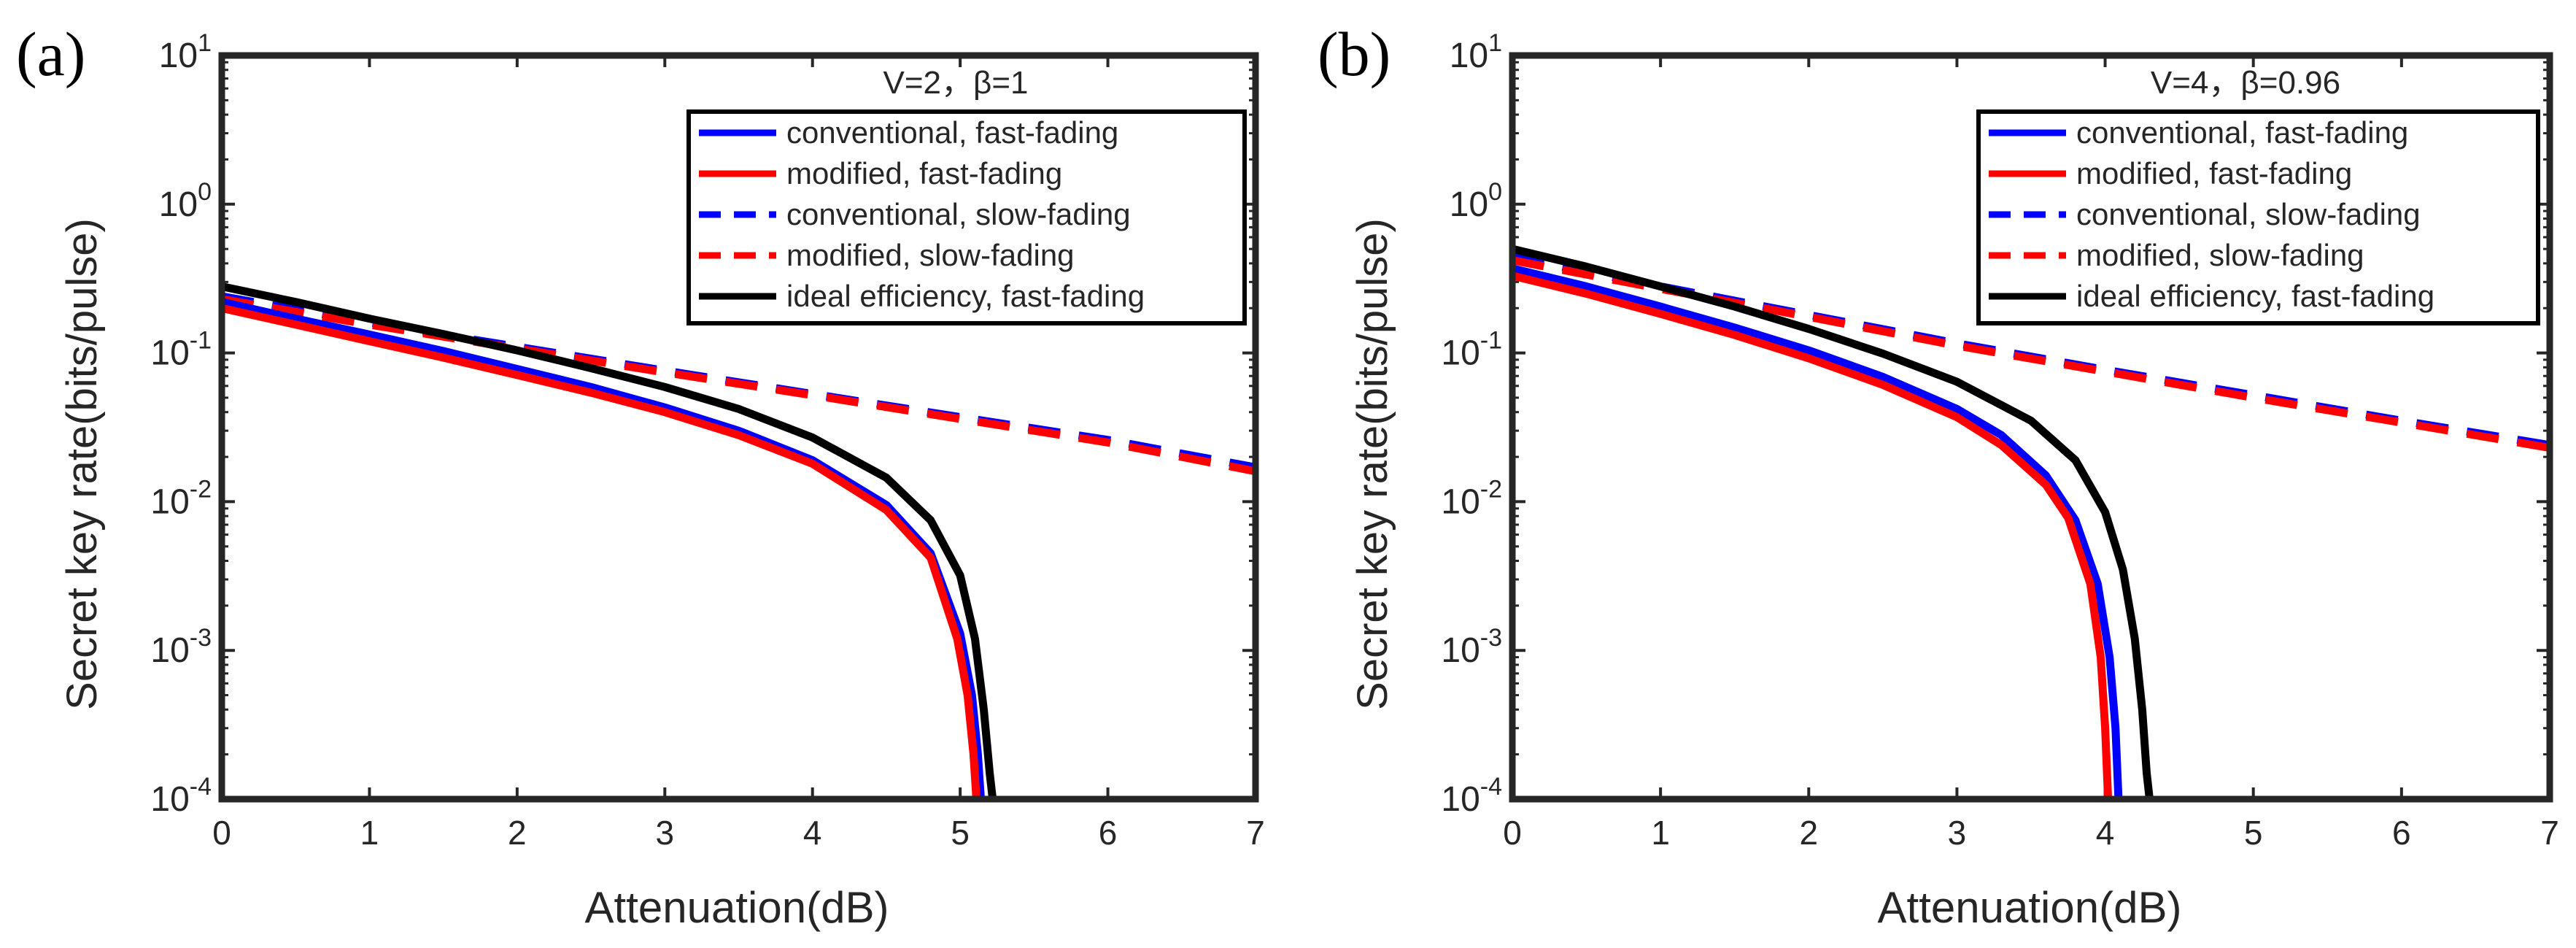 The image size is (2576, 948). I want to click on annotation: V=2，β=1, so click(956, 83).